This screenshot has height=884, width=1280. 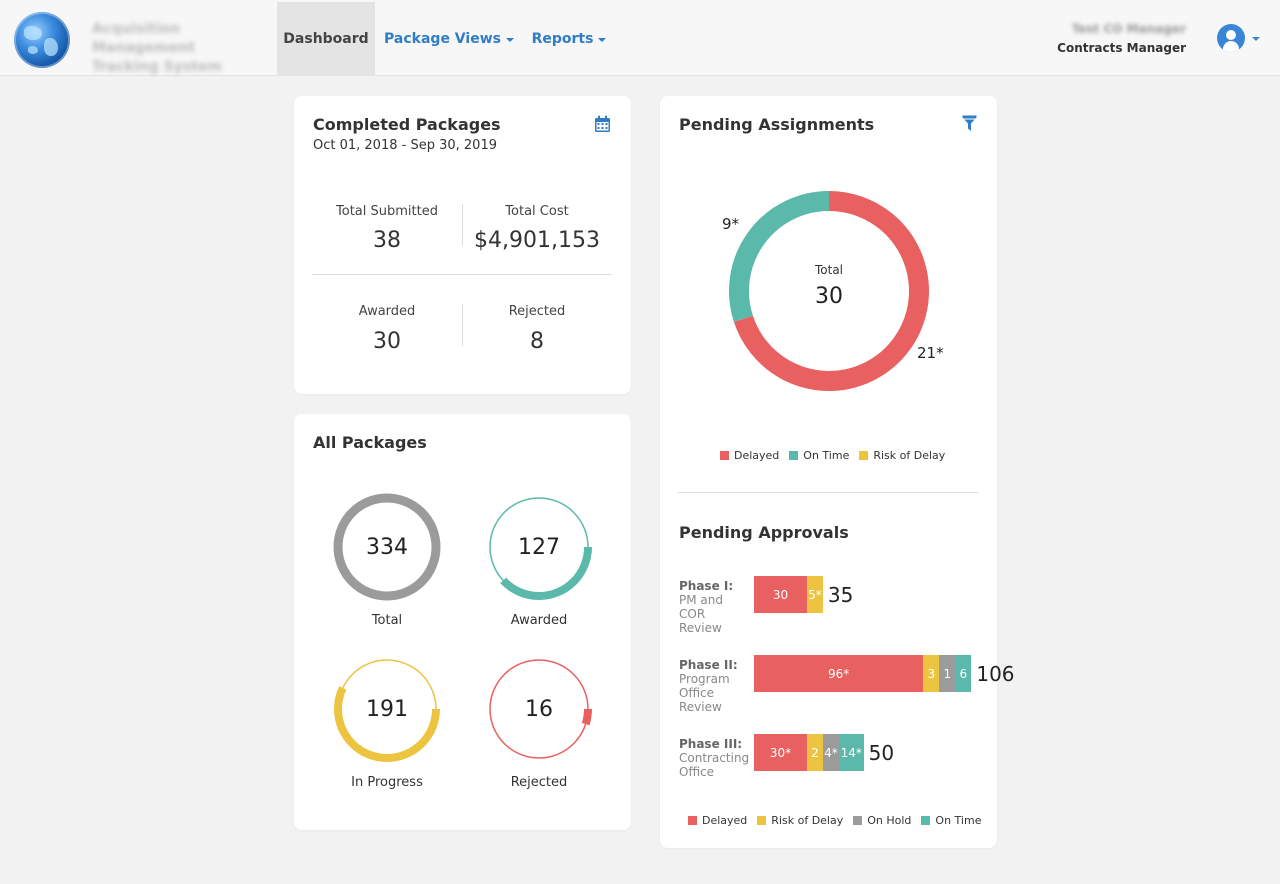 I want to click on ring-value-awarded: 127, so click(x=539, y=547).